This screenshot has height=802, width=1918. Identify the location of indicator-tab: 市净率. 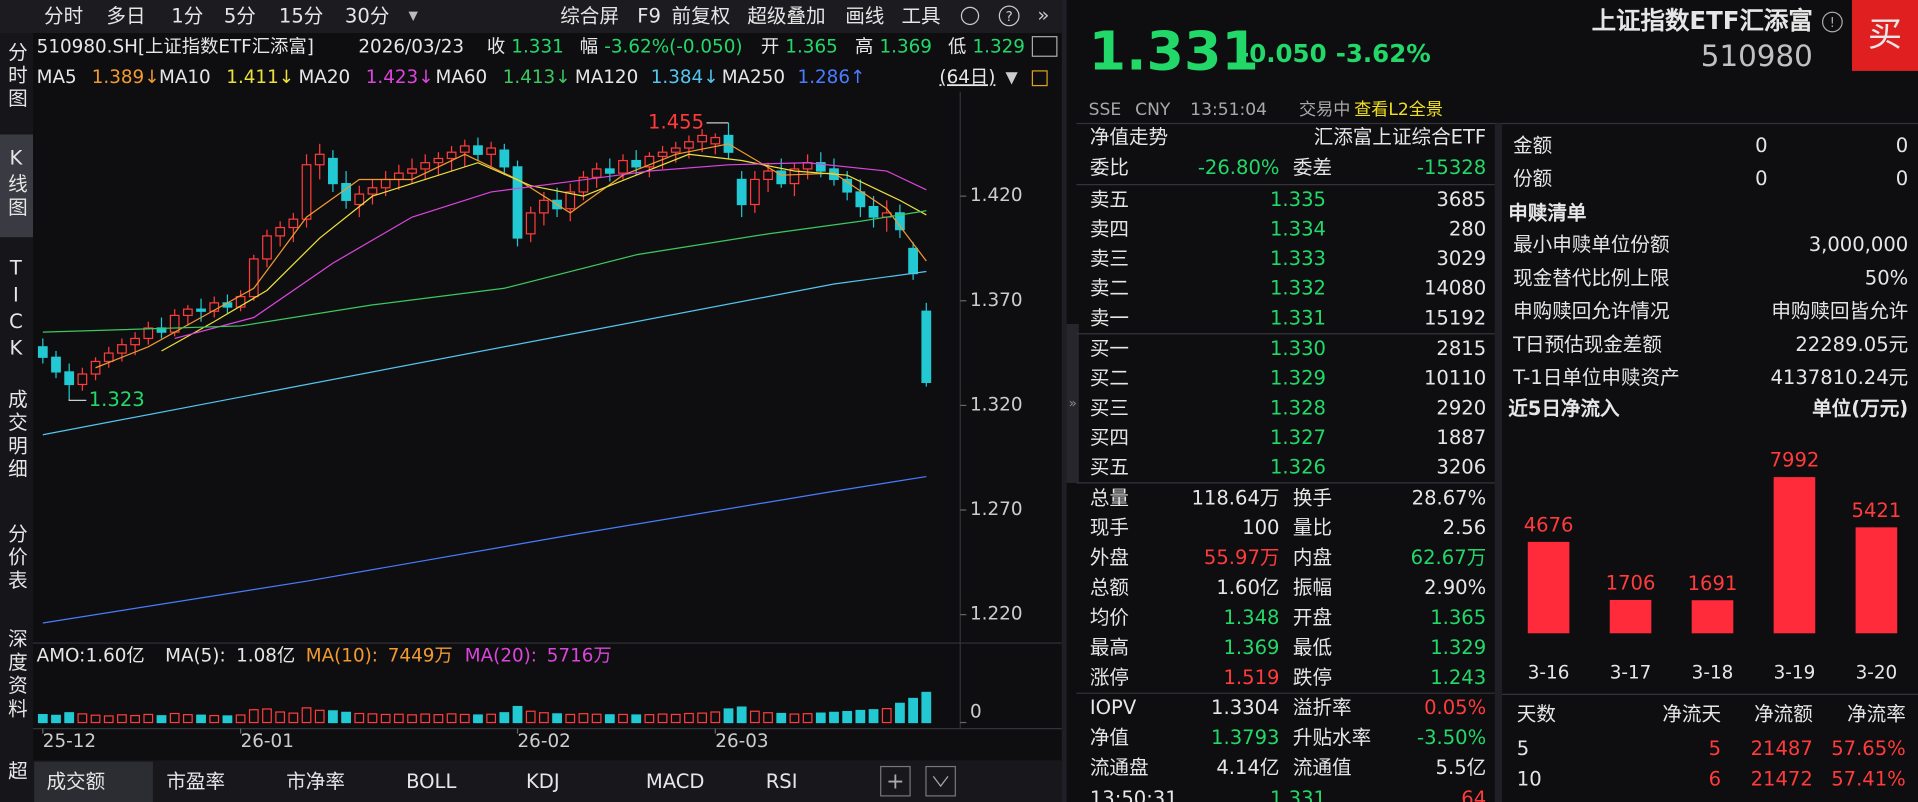
(315, 781).